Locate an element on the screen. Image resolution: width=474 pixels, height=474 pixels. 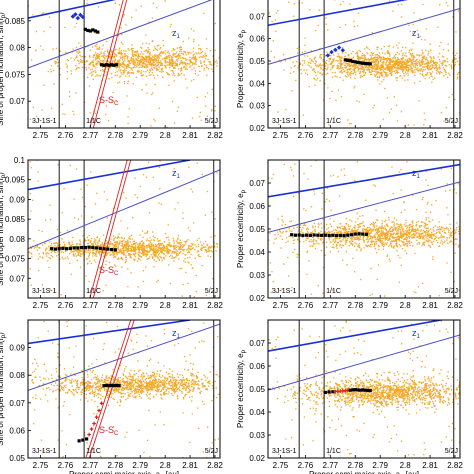
x-tick-label: 2.82 is located at coordinates (215, 305).